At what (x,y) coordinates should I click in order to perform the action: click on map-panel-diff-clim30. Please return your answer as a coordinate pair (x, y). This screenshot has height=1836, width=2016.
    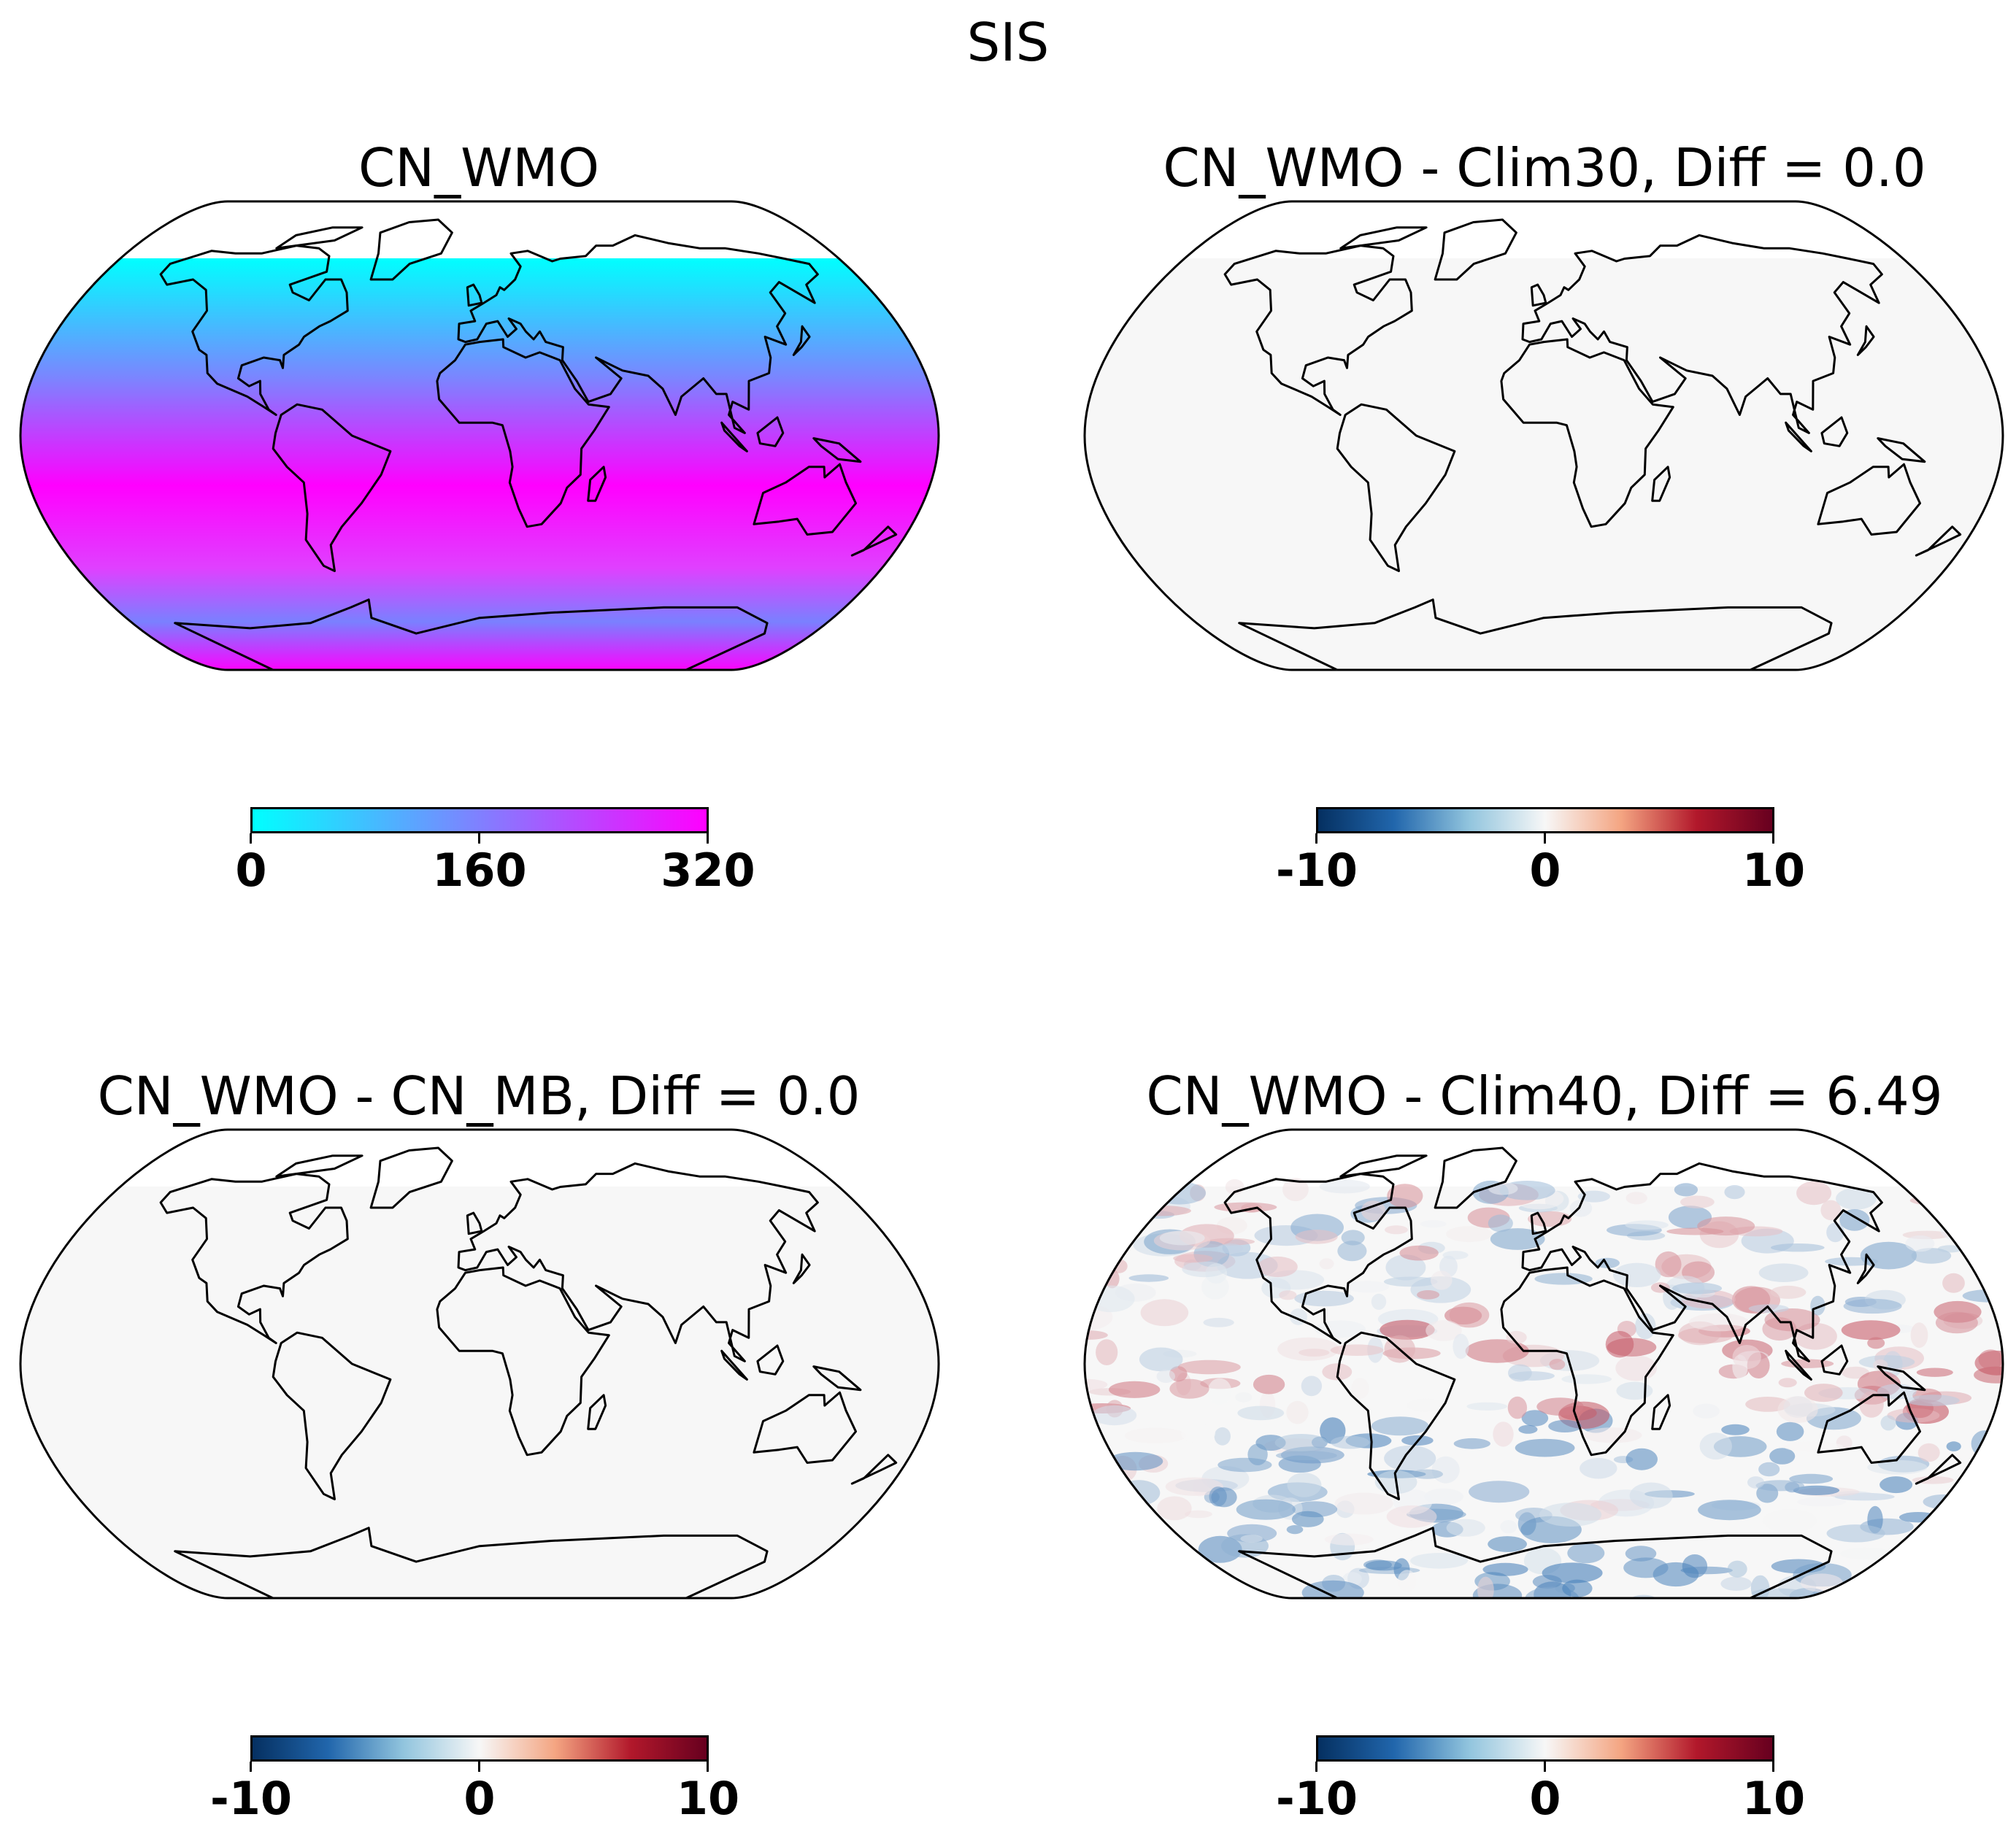
    Looking at the image, I should click on (1543, 435).